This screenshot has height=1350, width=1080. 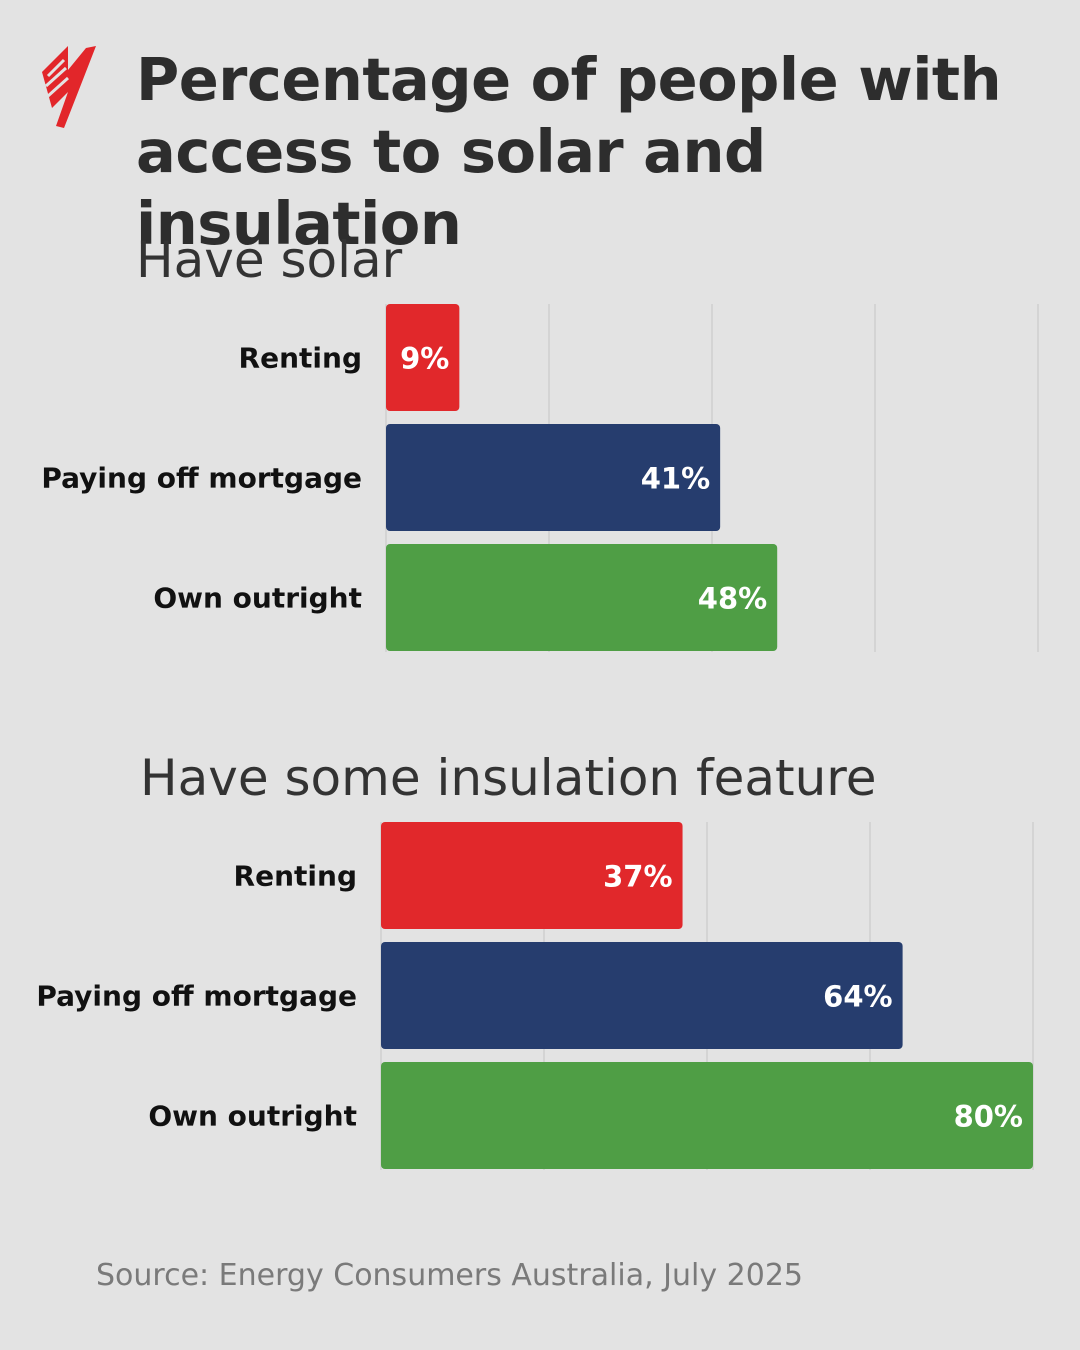 I want to click on category-label-solar-renting: Renting, so click(x=300, y=358).